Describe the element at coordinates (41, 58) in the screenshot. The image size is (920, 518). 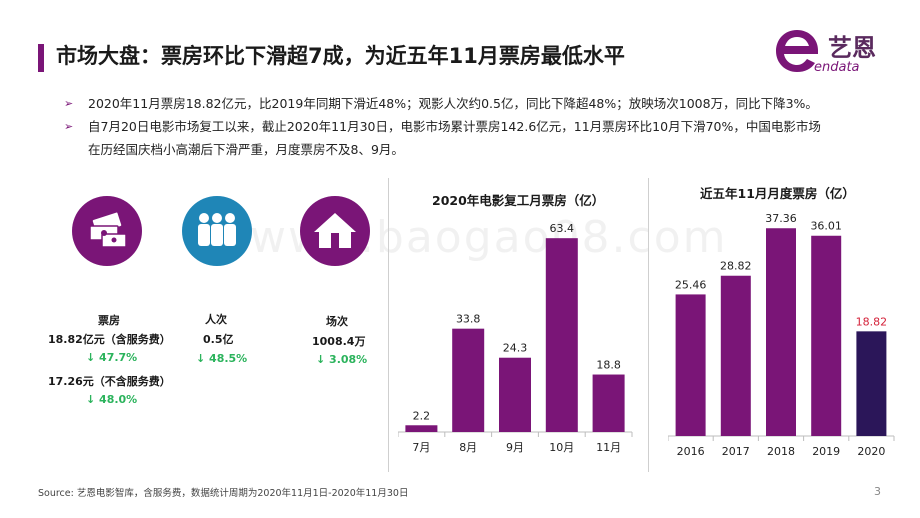
I see `title-accent-bar` at that location.